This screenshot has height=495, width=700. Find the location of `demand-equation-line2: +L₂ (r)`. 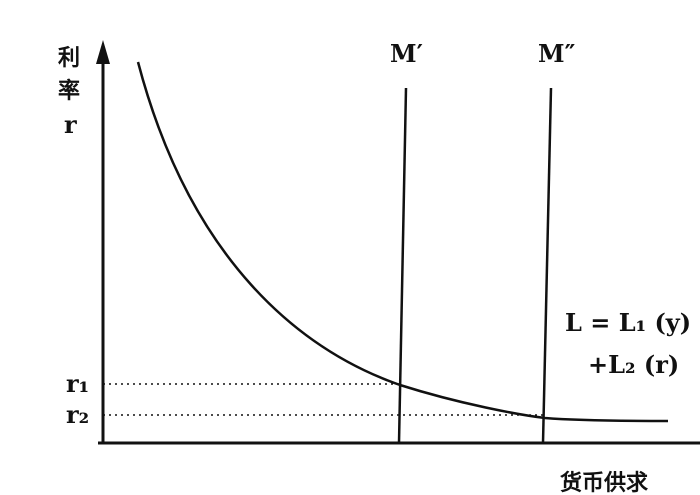

demand-equation-line2: +L₂ (r) is located at coordinates (633, 364).